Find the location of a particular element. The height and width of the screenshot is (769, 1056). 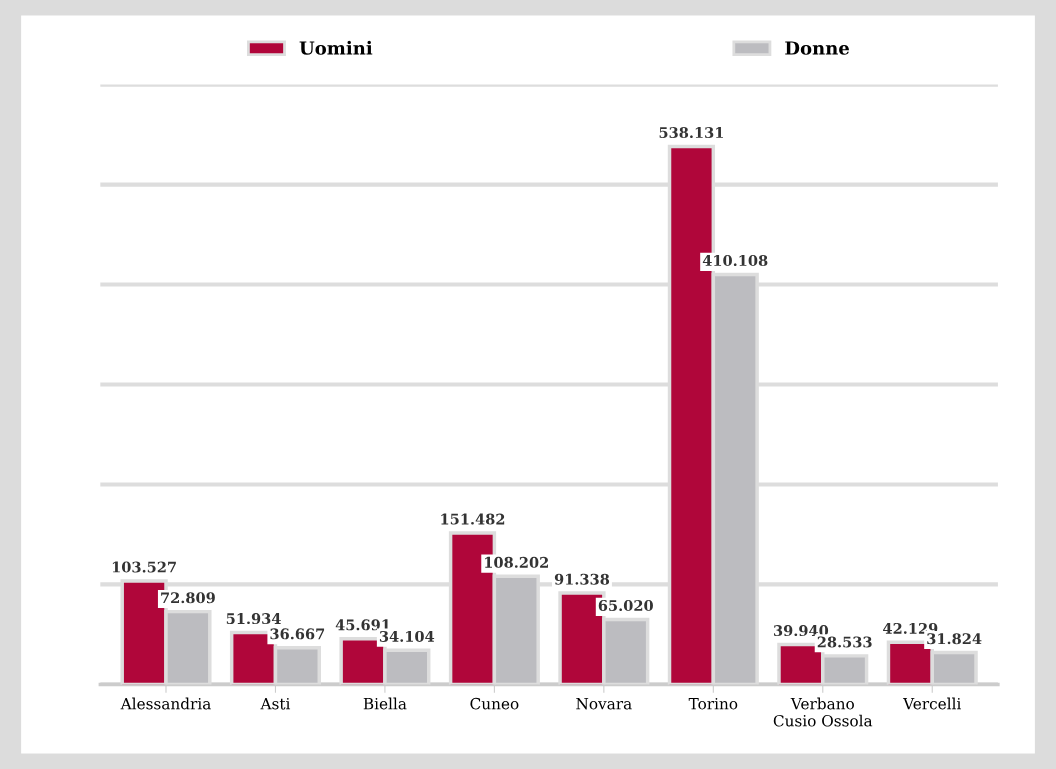

data-label: 31.824 is located at coordinates (954, 639).